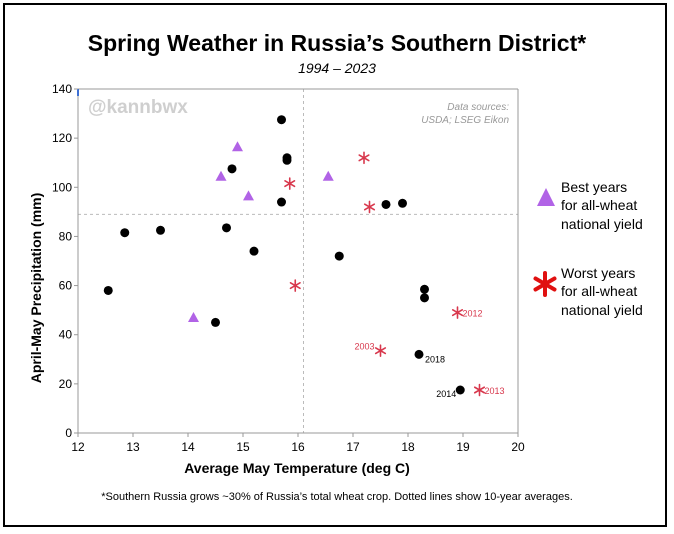 The image size is (674, 534). What do you see at coordinates (478, 107) in the screenshot?
I see `data-sources-line-1: Data sources:` at bounding box center [478, 107].